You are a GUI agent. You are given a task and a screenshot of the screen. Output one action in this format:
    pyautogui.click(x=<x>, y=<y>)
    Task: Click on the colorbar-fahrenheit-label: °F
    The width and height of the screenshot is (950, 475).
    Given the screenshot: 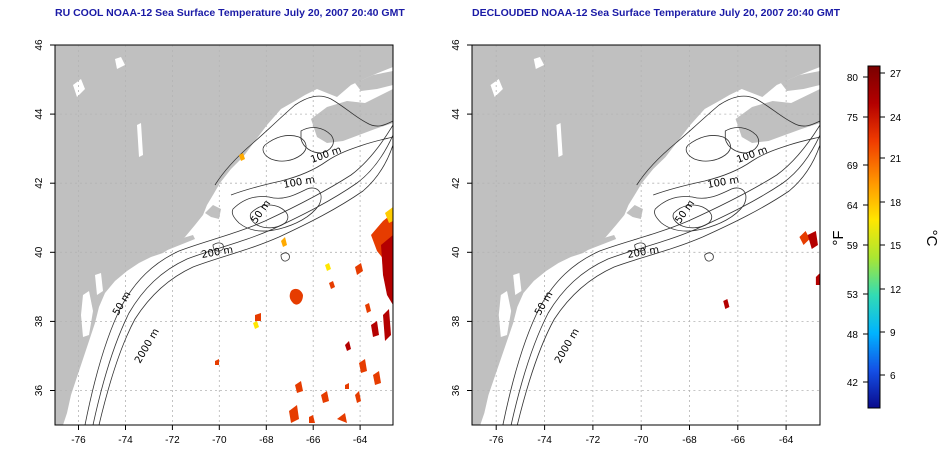 What is the action you would take?
    pyautogui.click(x=838, y=237)
    